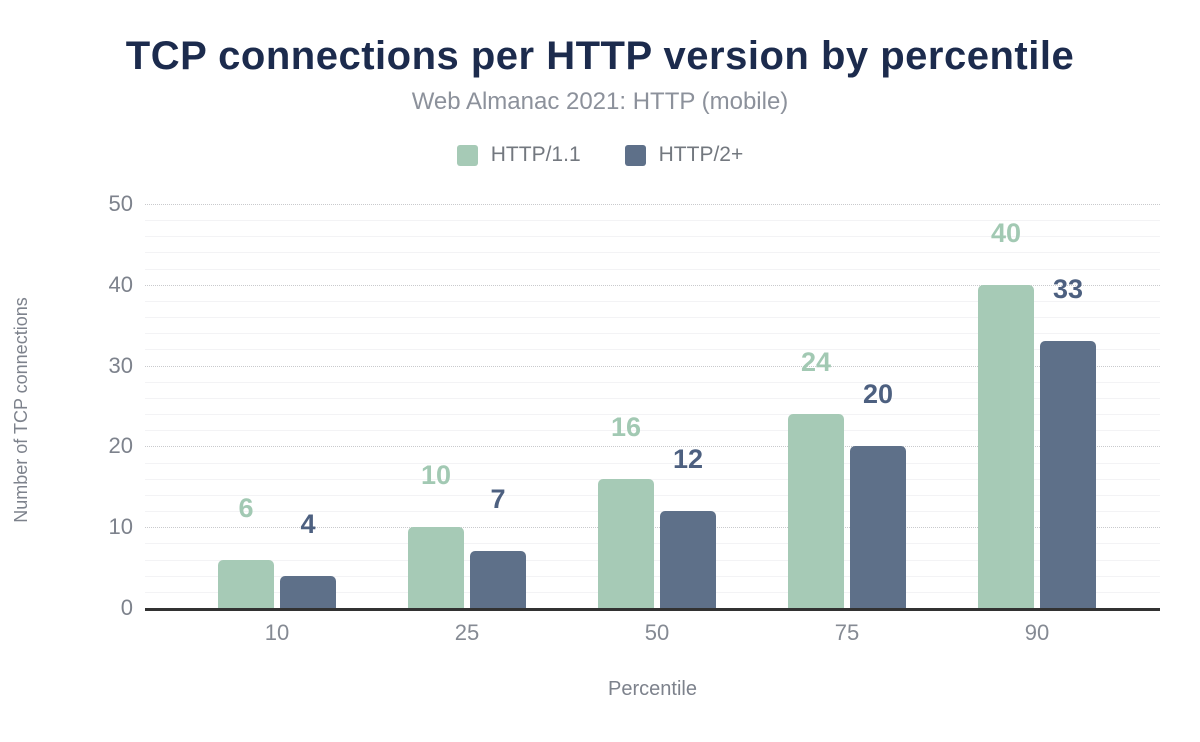 The width and height of the screenshot is (1200, 742). What do you see at coordinates (1068, 474) in the screenshot?
I see `bar-http2-p90` at bounding box center [1068, 474].